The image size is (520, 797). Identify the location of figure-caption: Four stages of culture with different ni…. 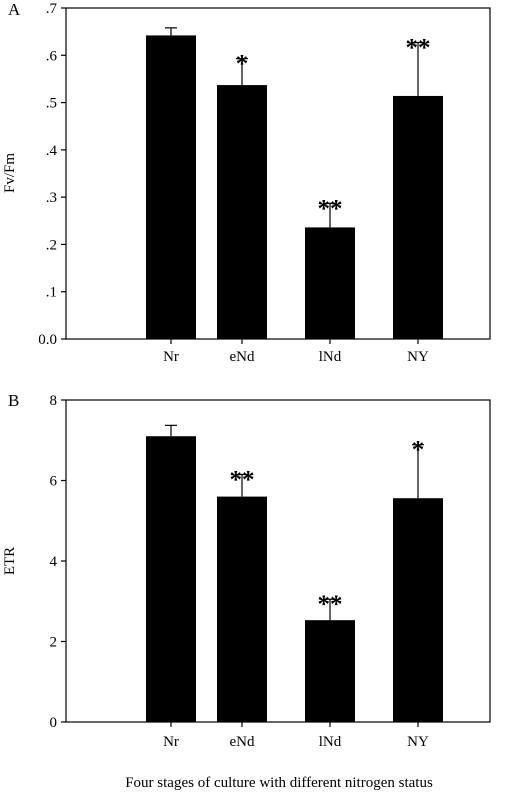
(279, 783).